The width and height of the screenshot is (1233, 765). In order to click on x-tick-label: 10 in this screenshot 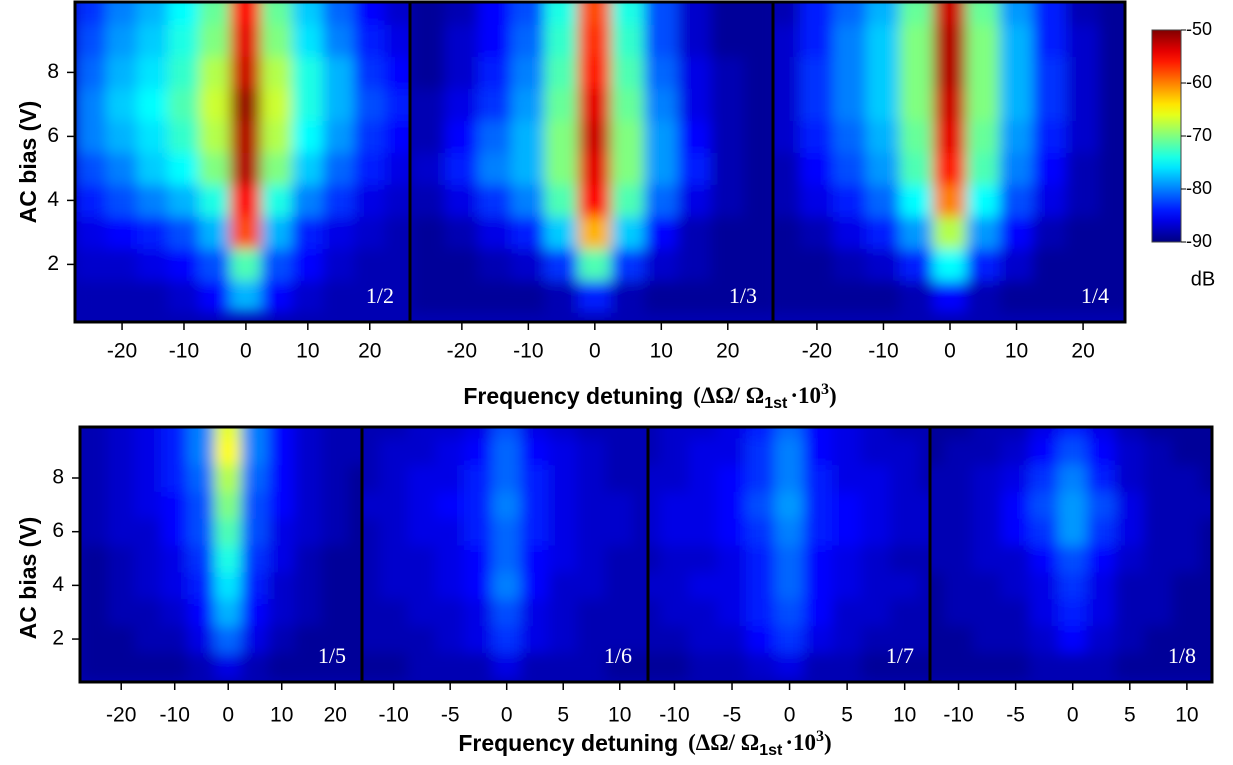, I will do `click(619, 715)`.